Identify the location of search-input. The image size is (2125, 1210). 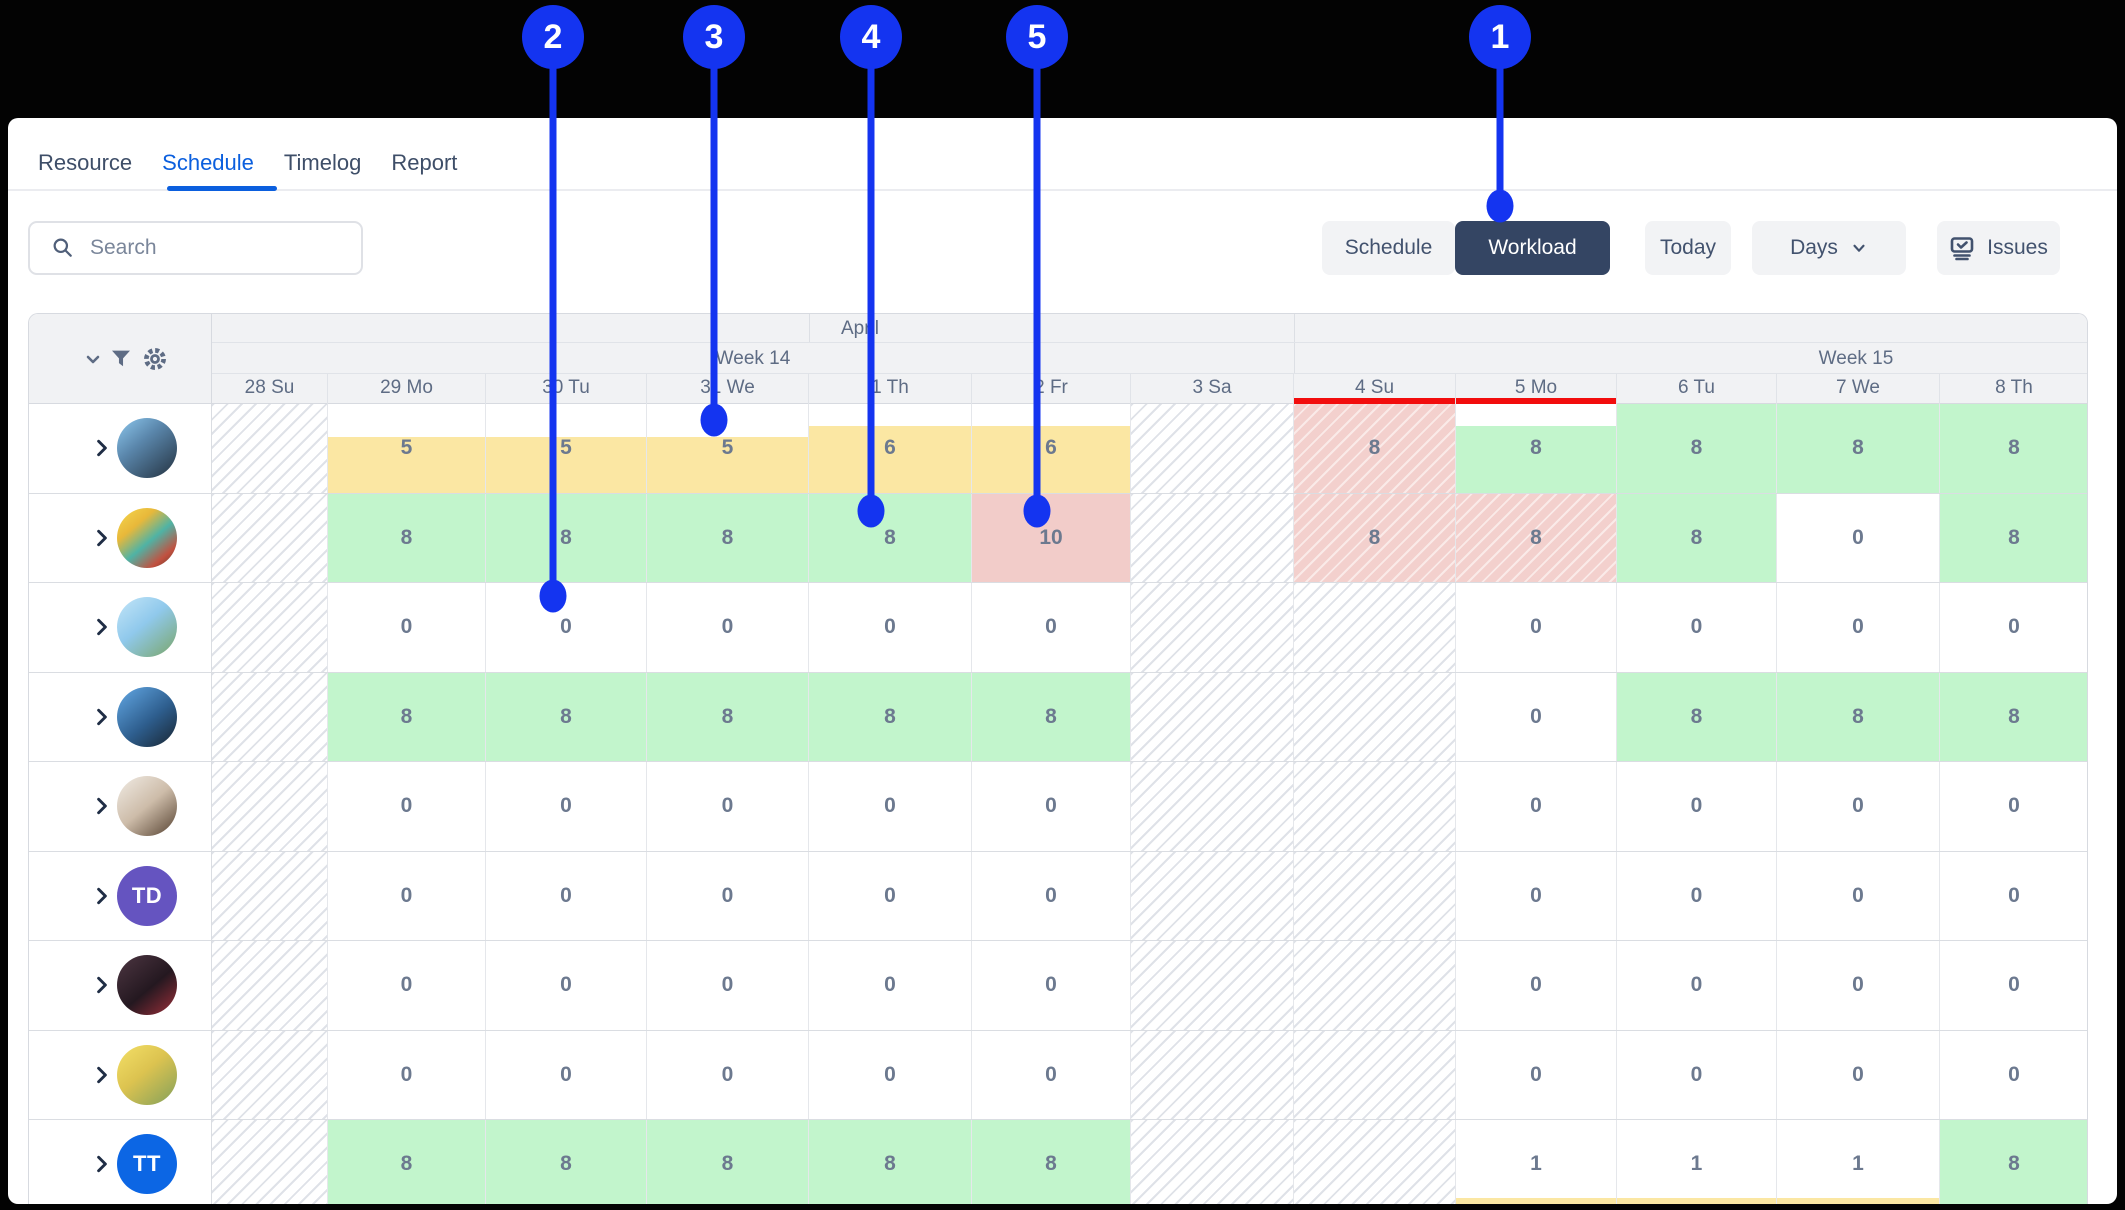
(203, 248).